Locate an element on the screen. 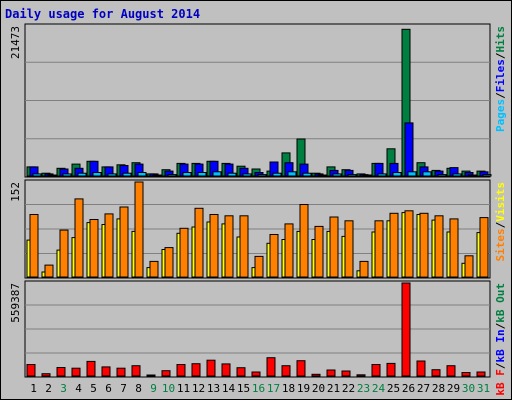 Image resolution: width=512 pixels, height=400 pixels. x-tick-label: 16 is located at coordinates (258, 388).